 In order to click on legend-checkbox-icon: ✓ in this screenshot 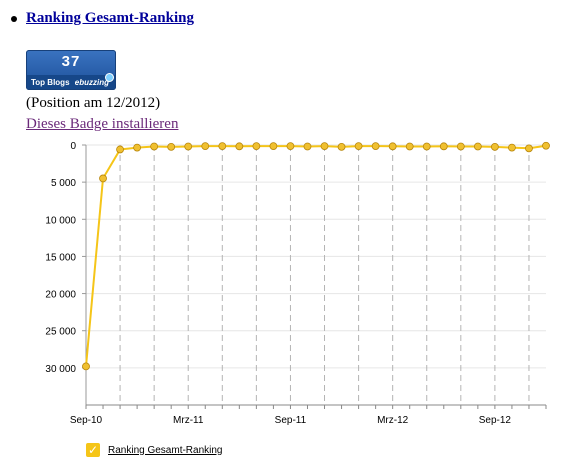, I will do `click(93, 450)`.